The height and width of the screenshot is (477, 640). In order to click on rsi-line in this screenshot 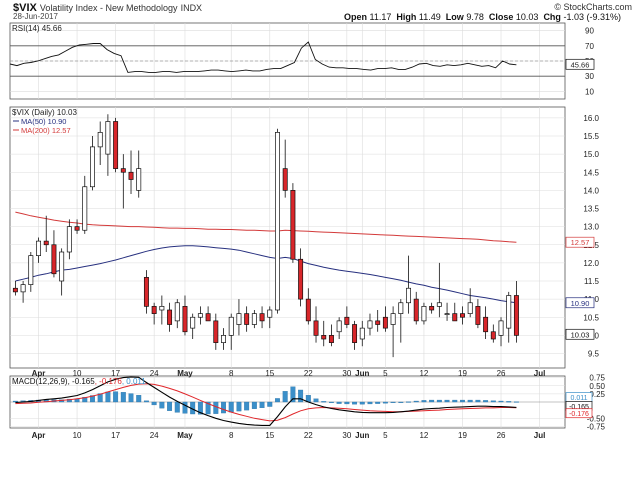, I will do `click(263, 57)`.